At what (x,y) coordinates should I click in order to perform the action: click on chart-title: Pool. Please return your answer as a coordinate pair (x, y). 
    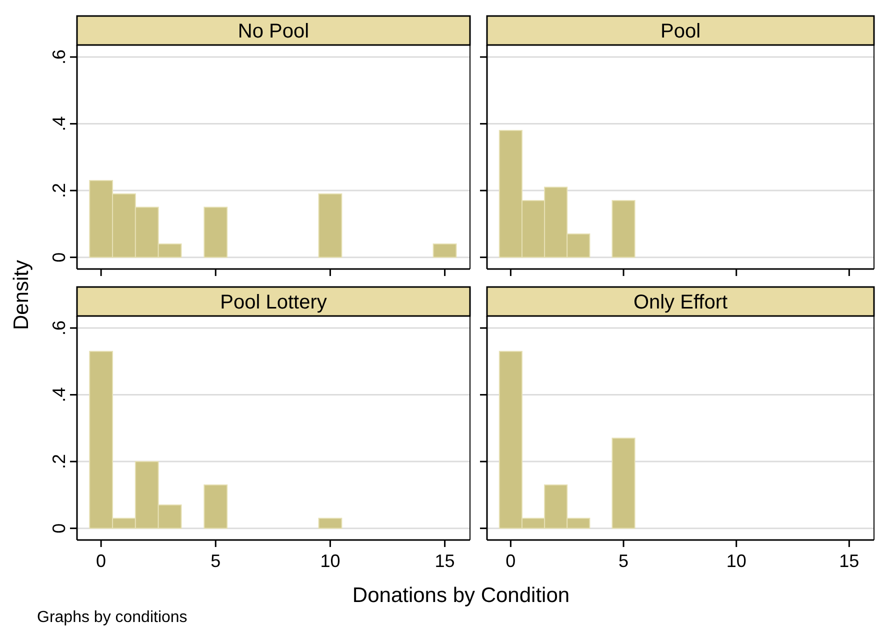
    Looking at the image, I should click on (680, 31).